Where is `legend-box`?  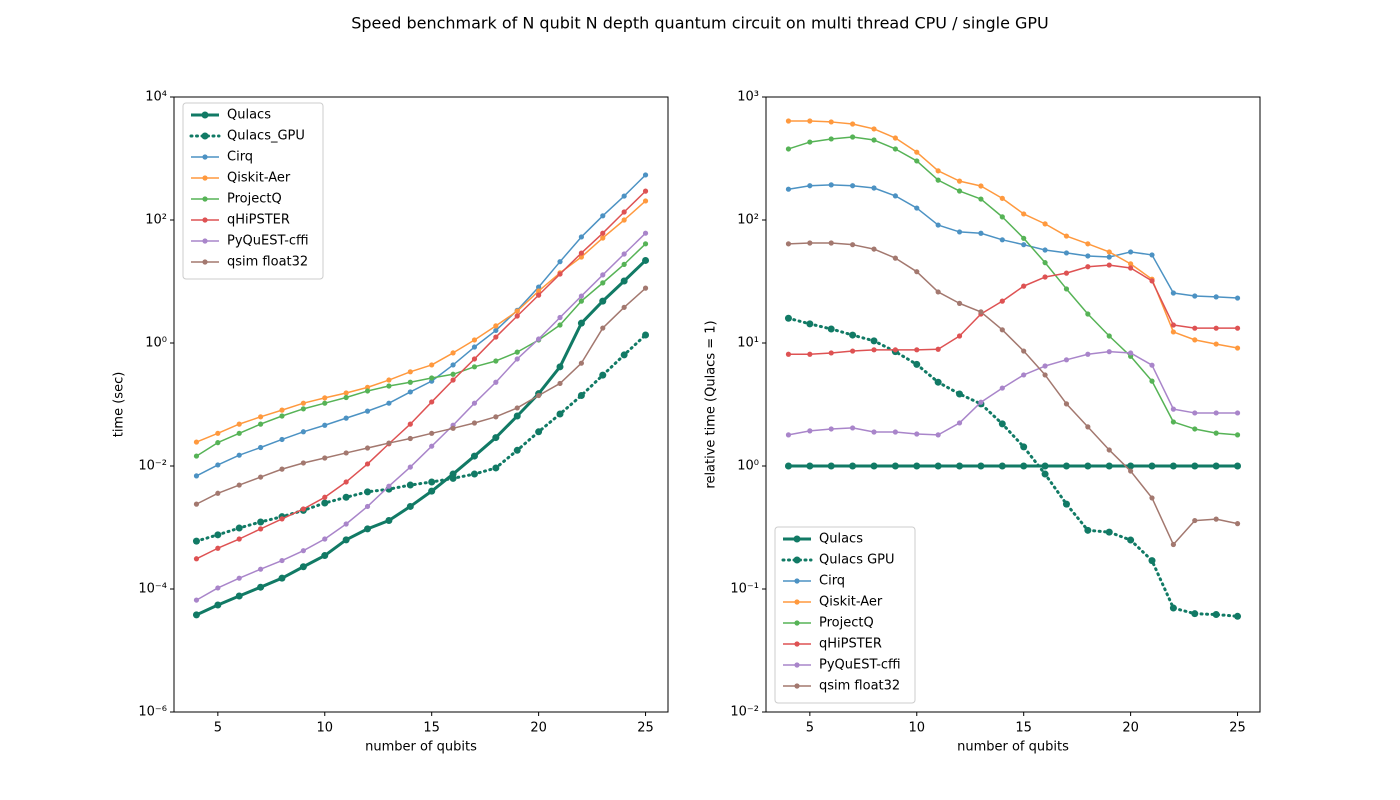 legend-box is located at coordinates (253, 191).